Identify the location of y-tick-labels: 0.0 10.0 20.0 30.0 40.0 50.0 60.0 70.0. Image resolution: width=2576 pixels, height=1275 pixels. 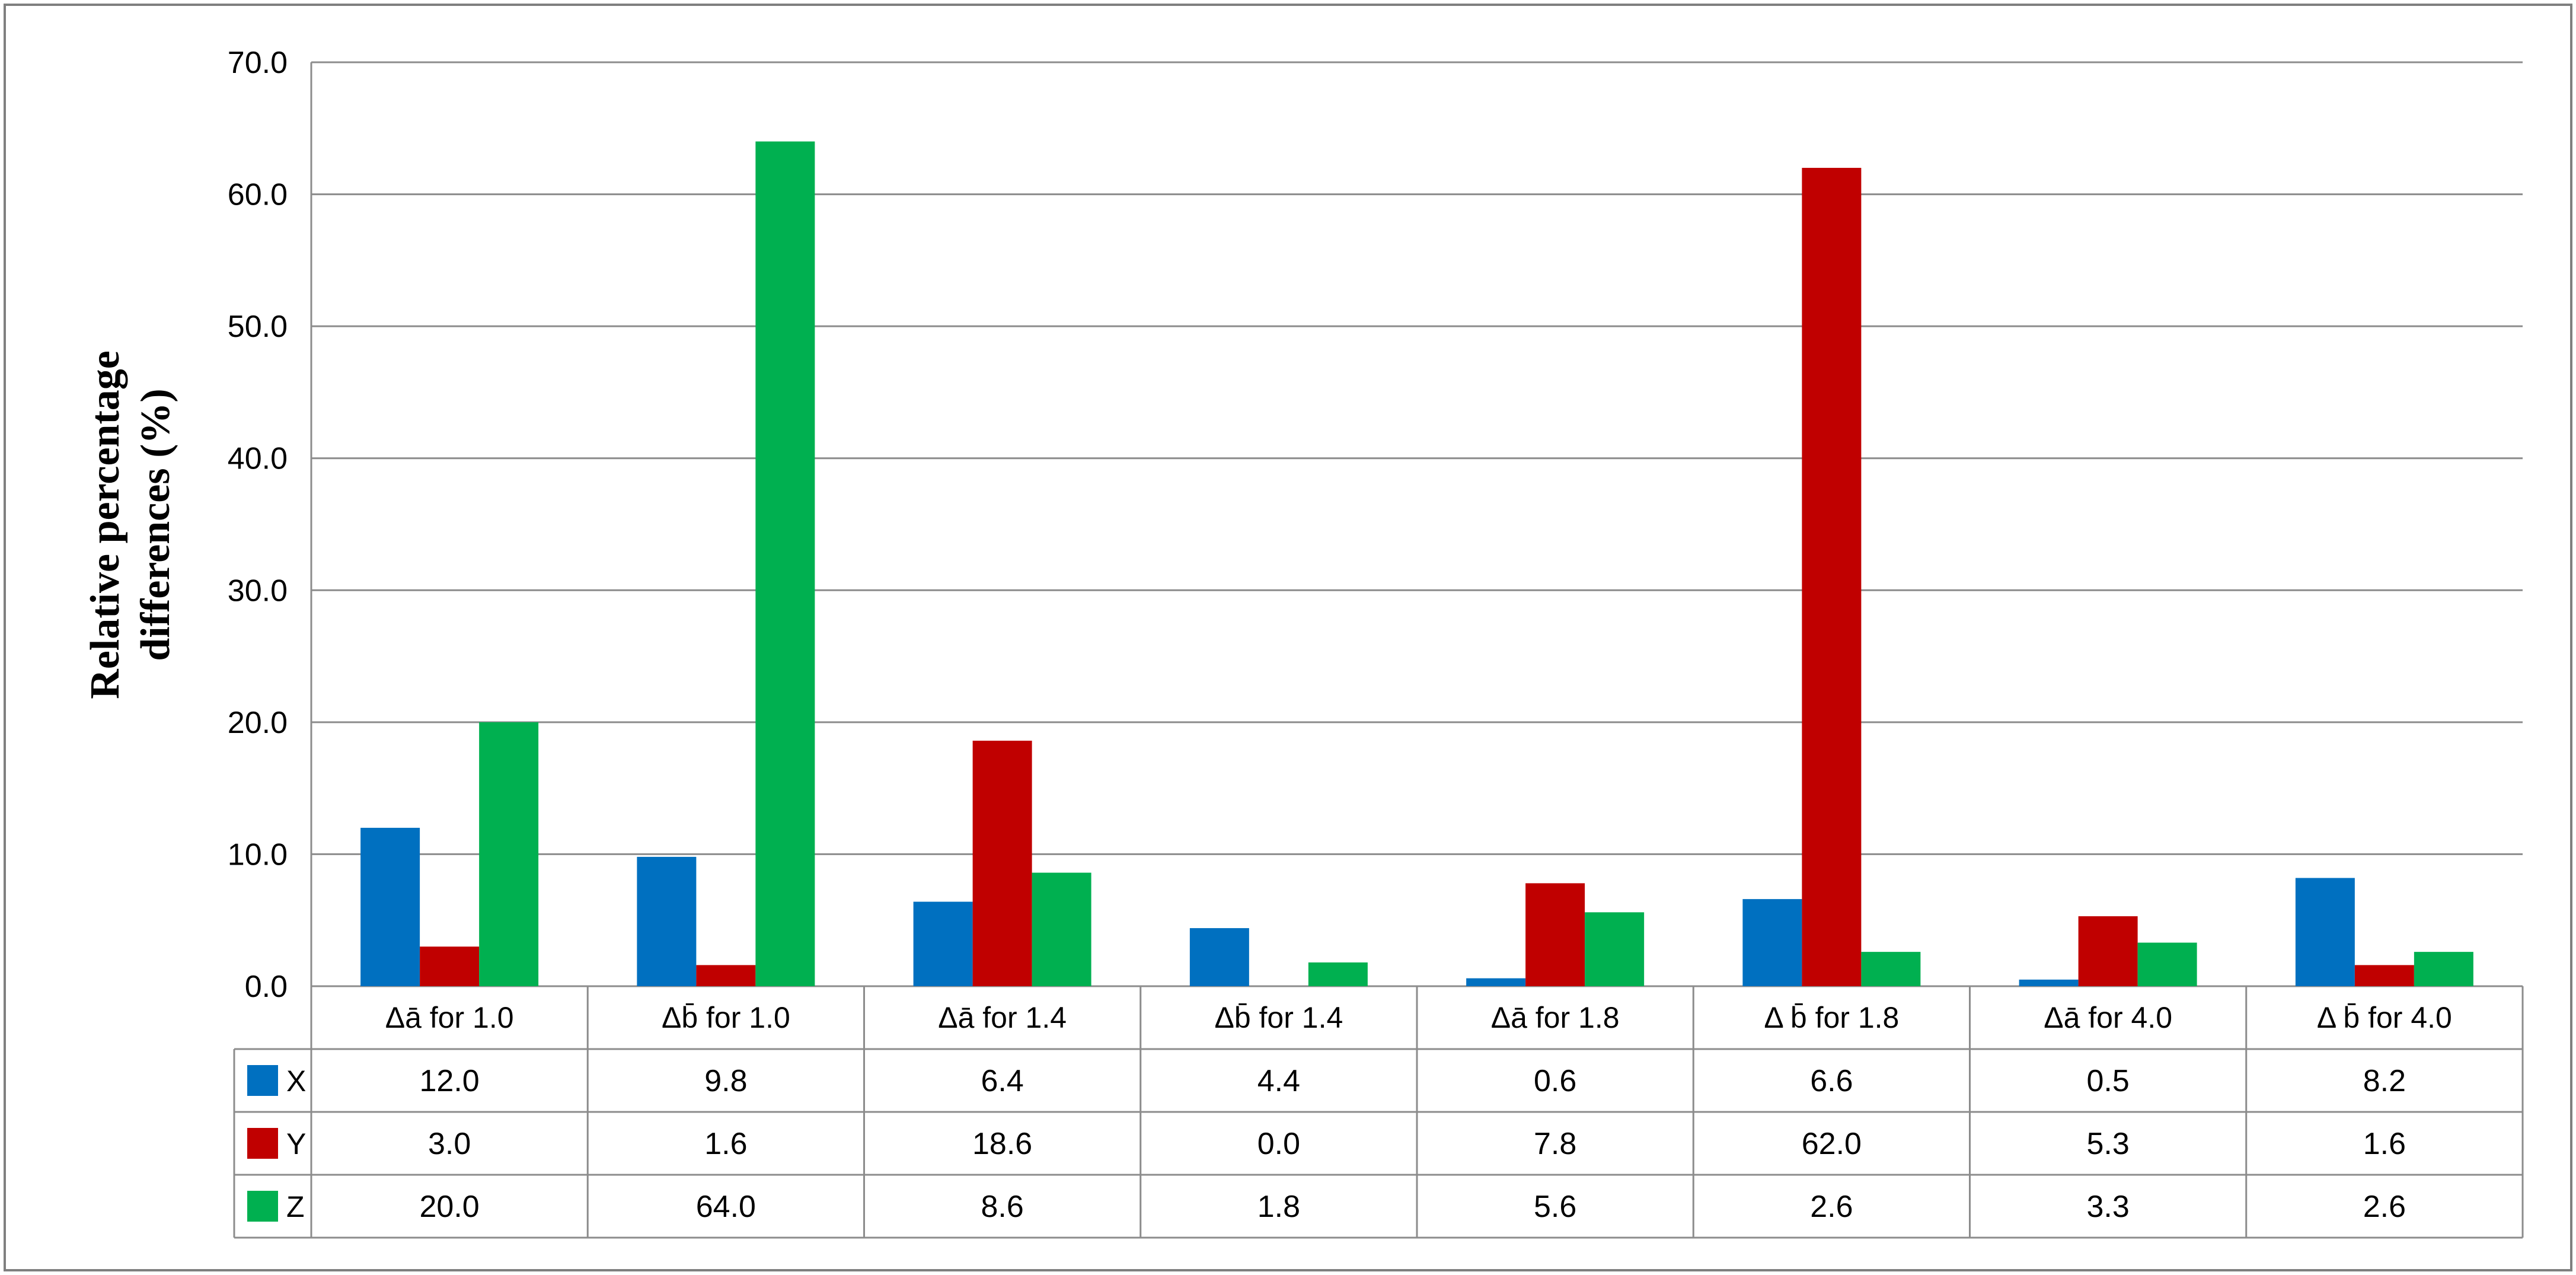
(258, 525).